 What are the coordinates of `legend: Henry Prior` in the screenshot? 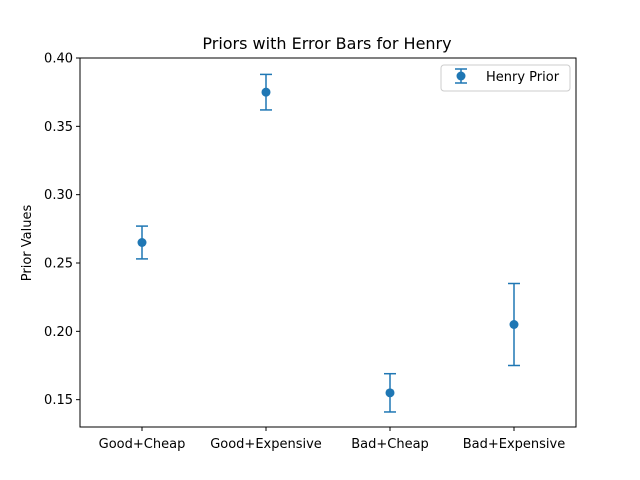 It's located at (505, 78).